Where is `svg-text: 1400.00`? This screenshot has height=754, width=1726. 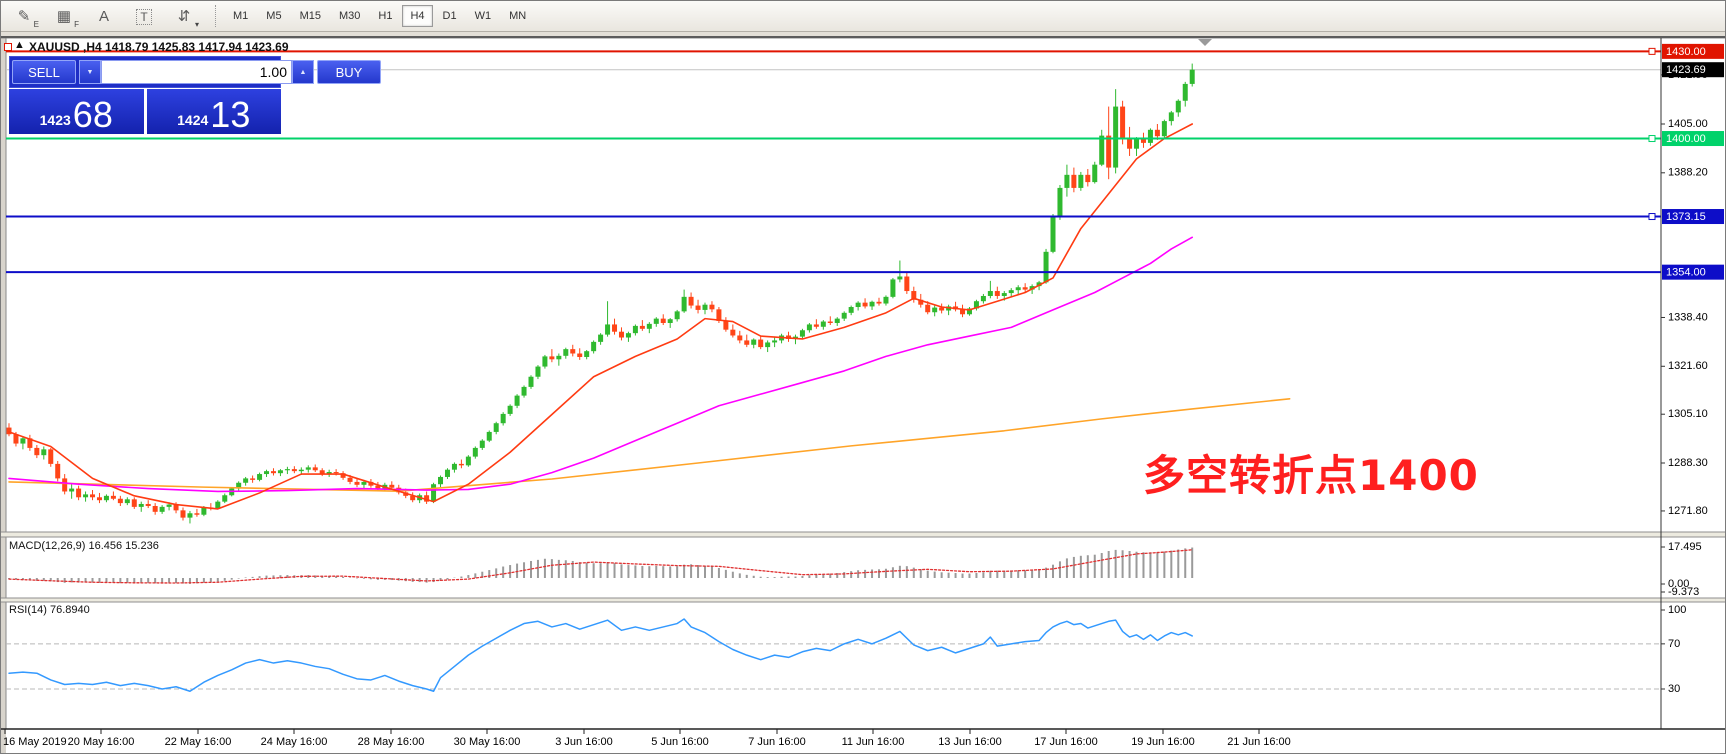
svg-text: 1400.00 is located at coordinates (1686, 139).